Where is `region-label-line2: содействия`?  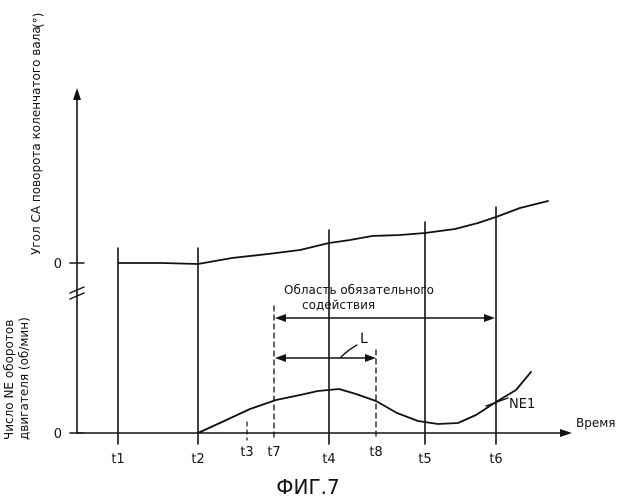
region-label-line2: содействия is located at coordinates (338, 305).